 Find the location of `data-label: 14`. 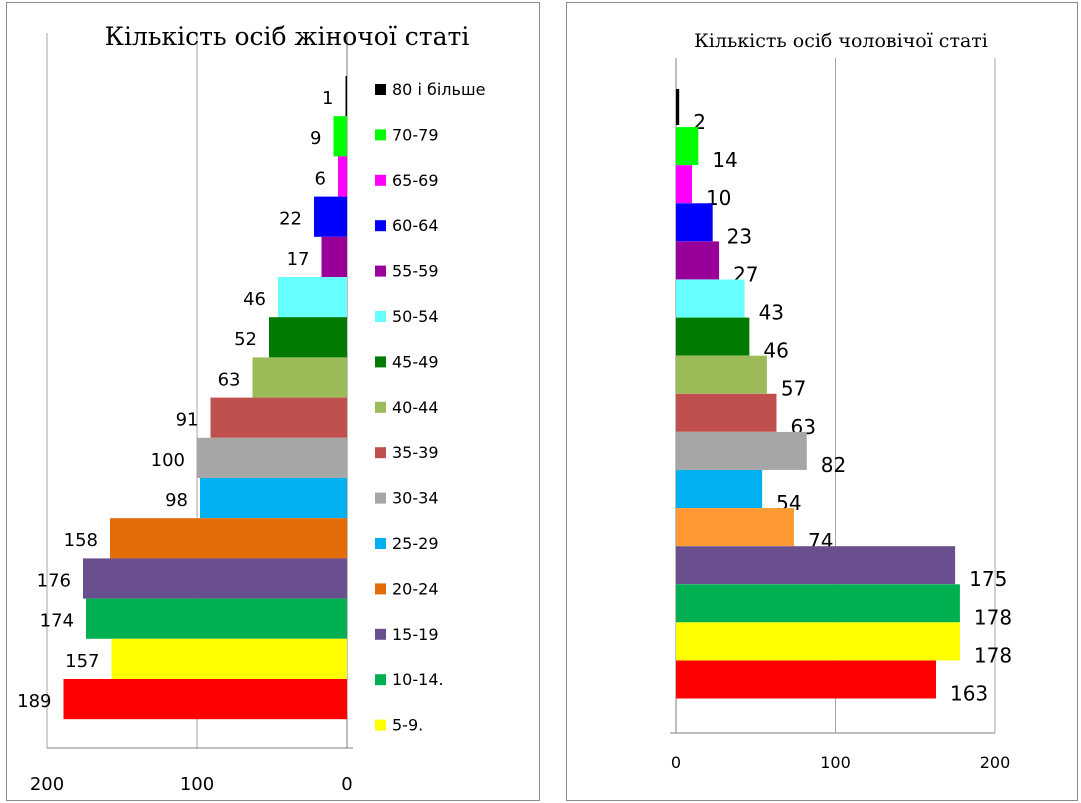

data-label: 14 is located at coordinates (724, 160).